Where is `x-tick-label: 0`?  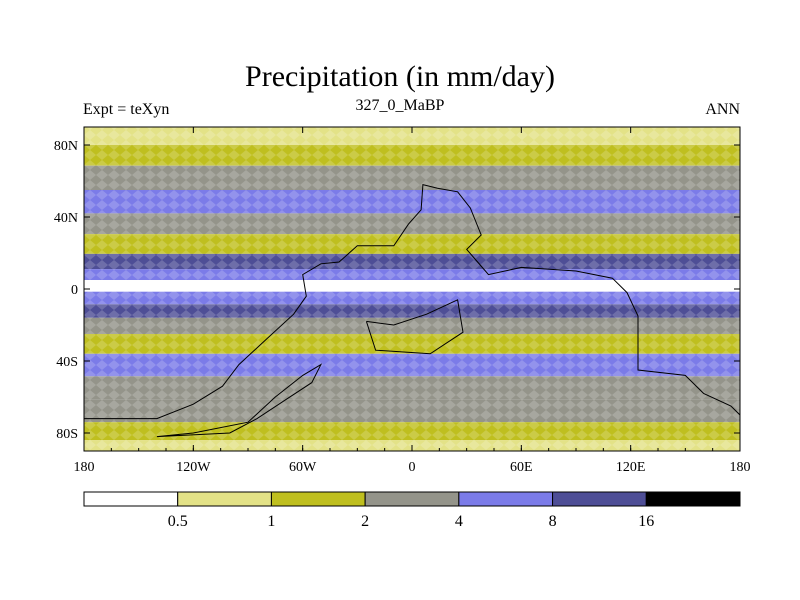 x-tick-label: 0 is located at coordinates (412, 467).